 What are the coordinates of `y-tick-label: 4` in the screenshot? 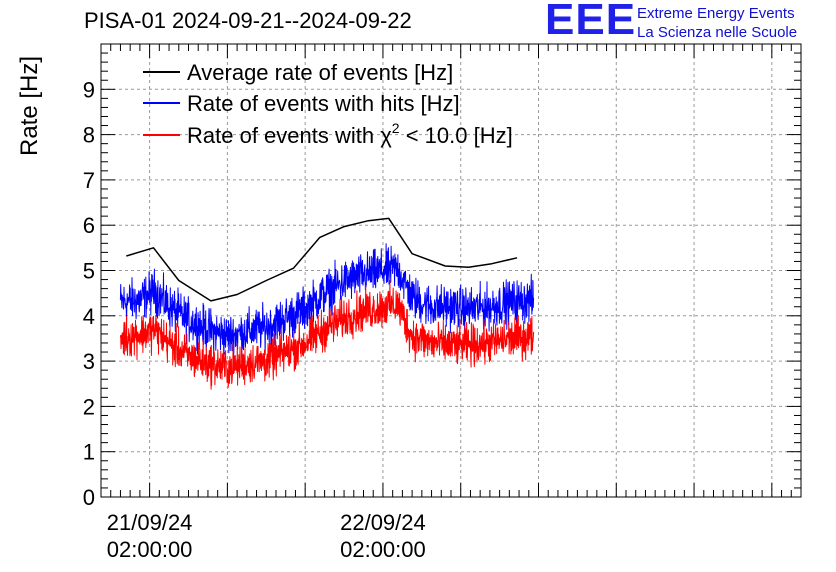 It's located at (89, 316).